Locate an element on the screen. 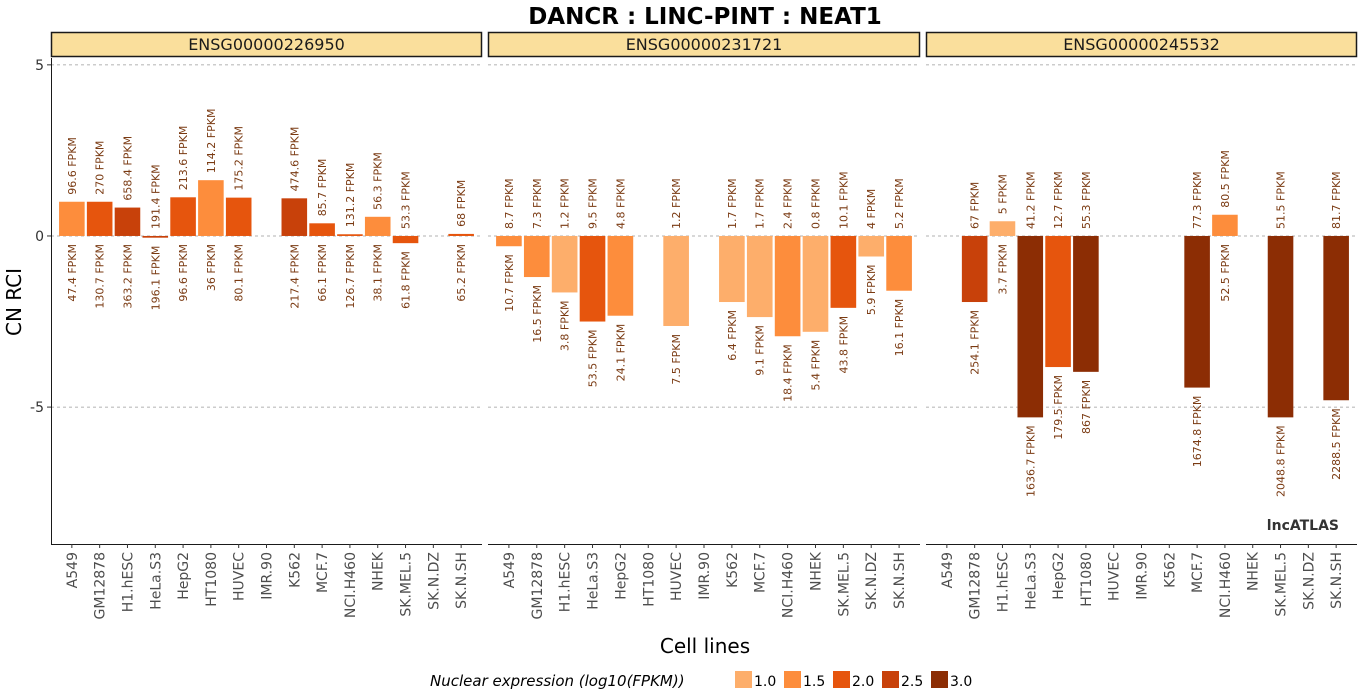 Image resolution: width=1364 pixels, height=700 pixels. bar-label-top: 213.6 FPKM is located at coordinates (183, 158).